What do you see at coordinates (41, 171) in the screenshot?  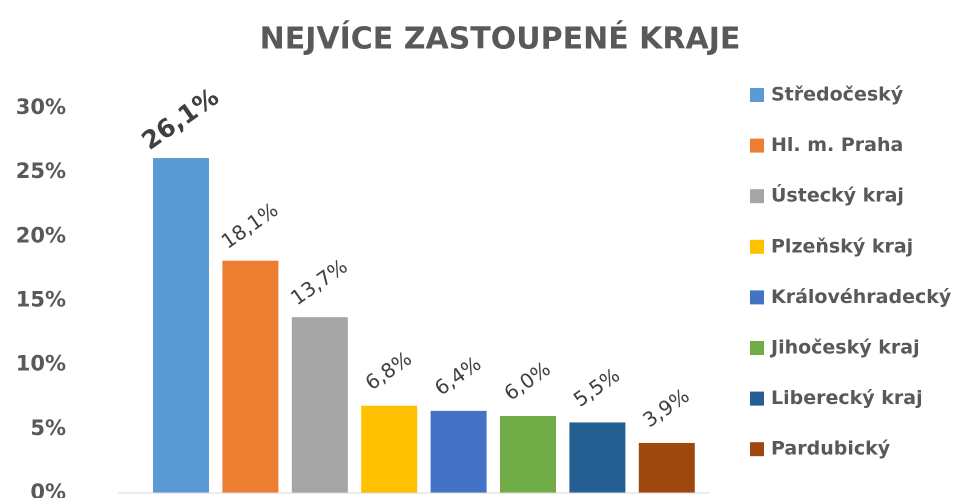 I see `y-tick-label: 25%` at bounding box center [41, 171].